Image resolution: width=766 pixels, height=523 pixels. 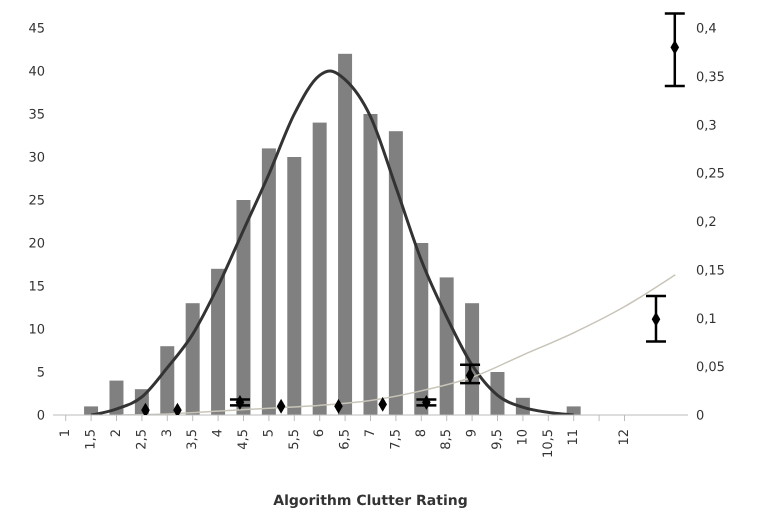 What do you see at coordinates (320, 433) in the screenshot?
I see `x-tick-label: 6` at bounding box center [320, 433].